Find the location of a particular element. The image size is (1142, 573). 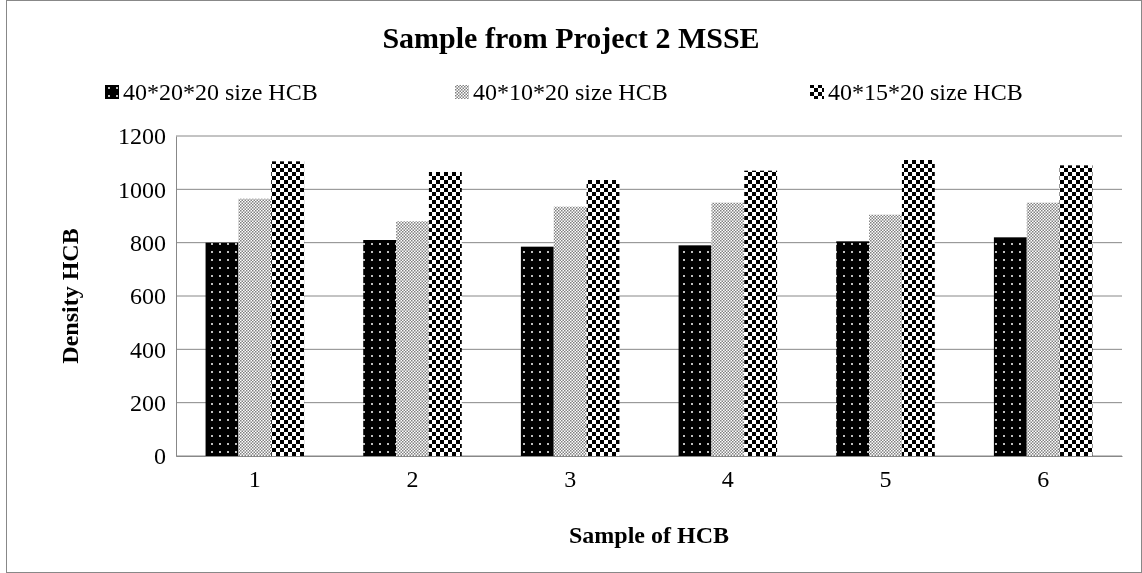

y-tick-label: 600 is located at coordinates (148, 296).